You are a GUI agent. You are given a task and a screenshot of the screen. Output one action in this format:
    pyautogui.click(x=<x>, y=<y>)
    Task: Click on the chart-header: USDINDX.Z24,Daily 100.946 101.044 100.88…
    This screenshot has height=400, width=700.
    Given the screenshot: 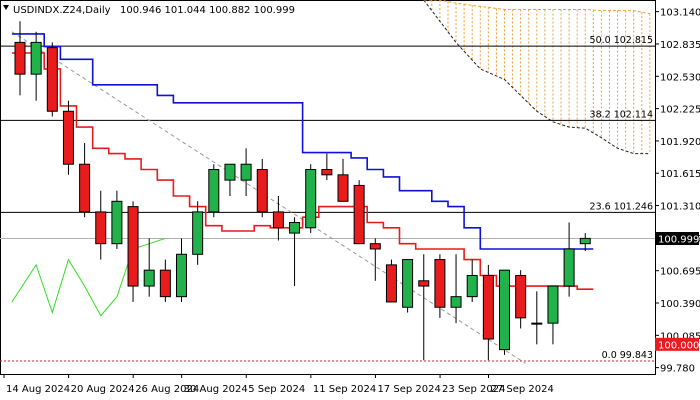 What is the action you would take?
    pyautogui.click(x=149, y=10)
    